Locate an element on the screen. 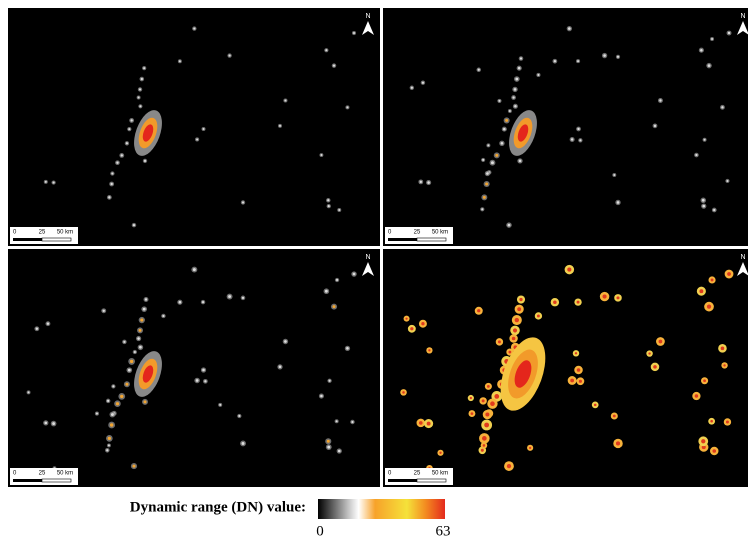 The height and width of the screenshot is (544, 748). scale-black is located at coordinates (27, 480).